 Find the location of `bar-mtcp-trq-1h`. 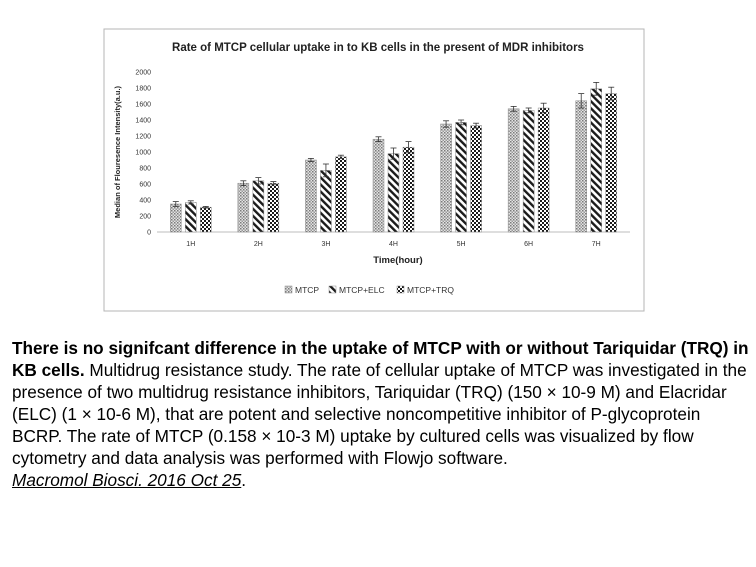

bar-mtcp-trq-1h is located at coordinates (206, 219).